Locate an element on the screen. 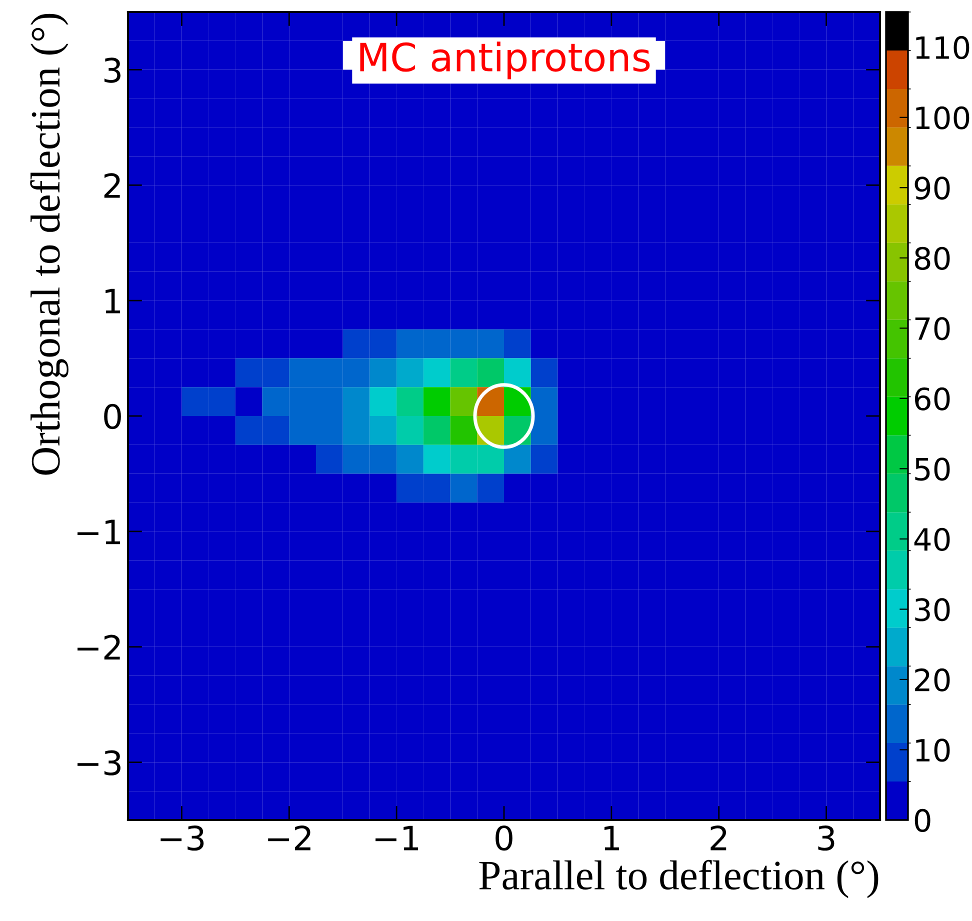 This screenshot has height=921, width=972. y-tick-label: 3 is located at coordinates (112, 70).